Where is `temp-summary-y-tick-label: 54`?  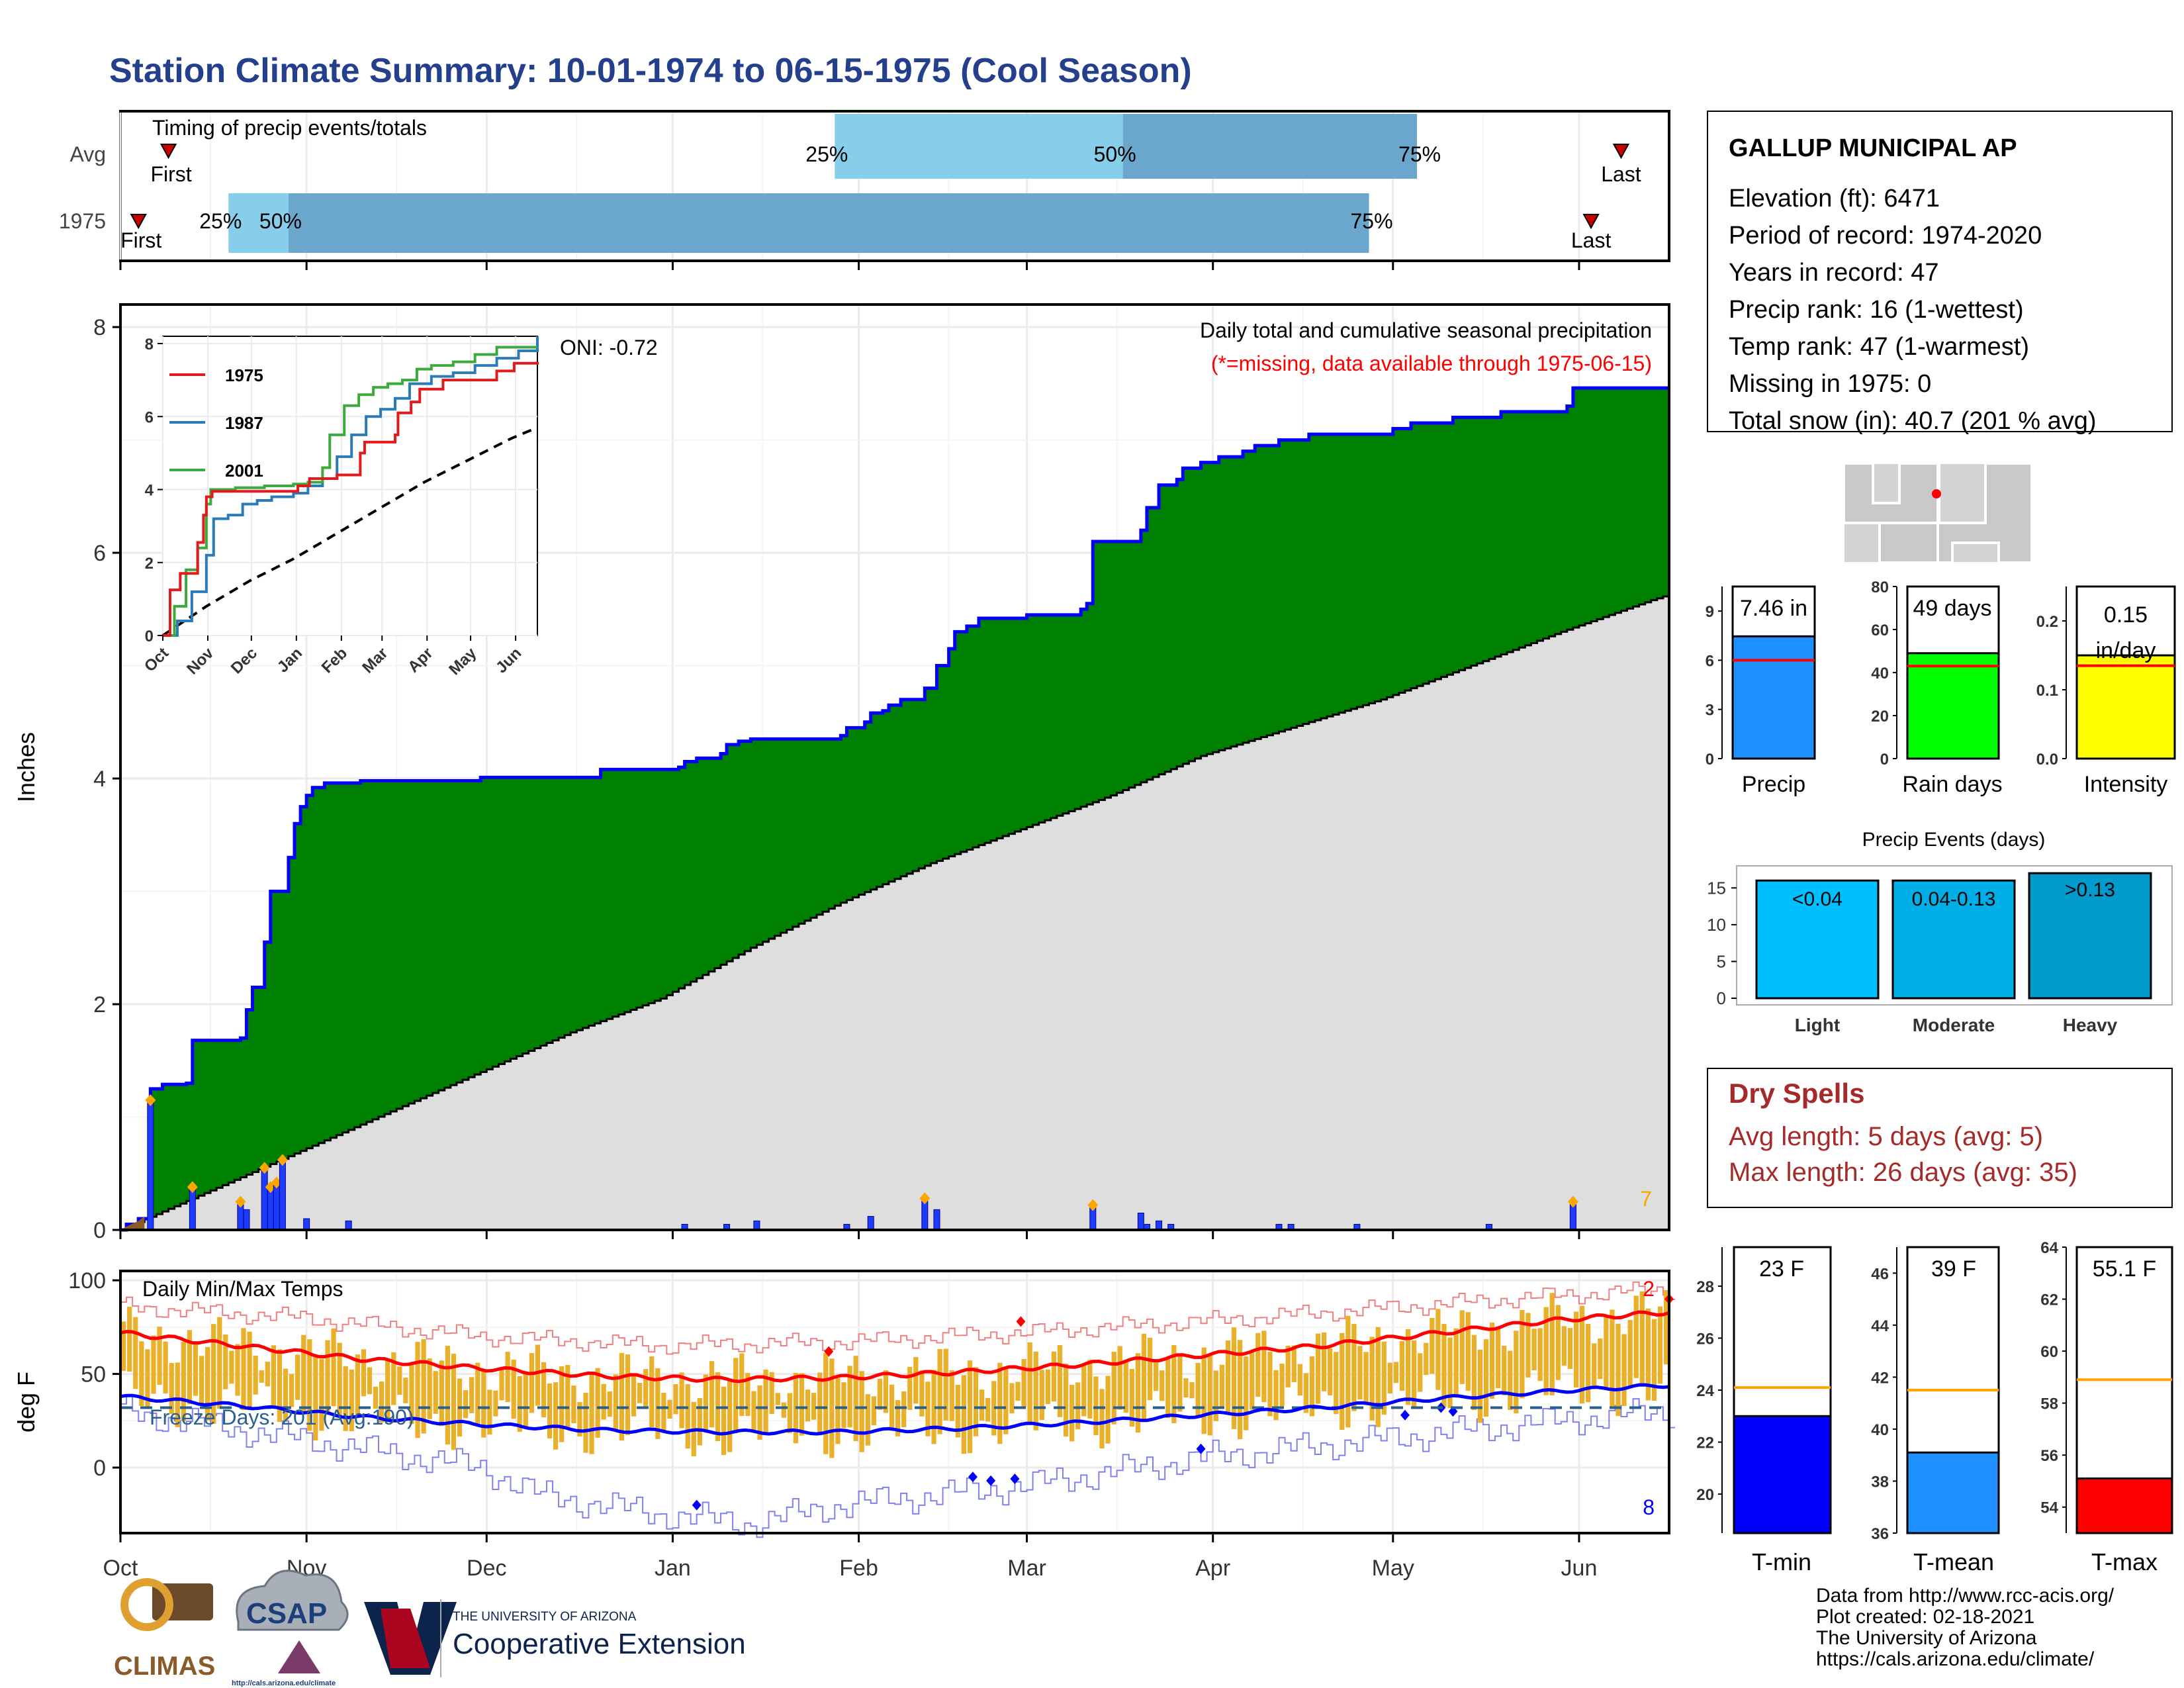
temp-summary-y-tick-label: 54 is located at coordinates (2049, 1508).